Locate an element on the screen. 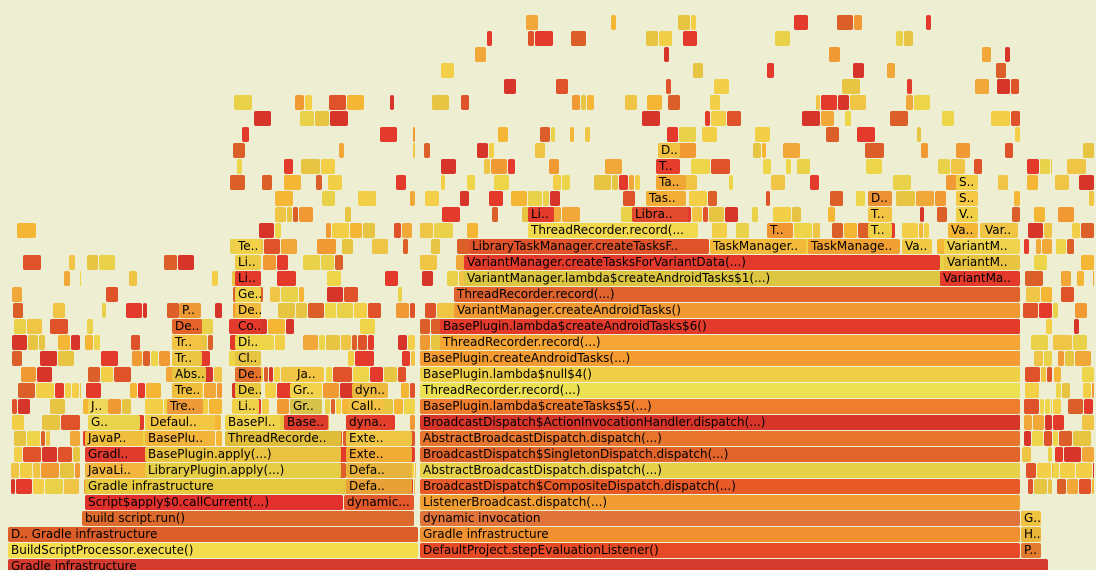  flame-frame: Var.. is located at coordinates (1000, 230).